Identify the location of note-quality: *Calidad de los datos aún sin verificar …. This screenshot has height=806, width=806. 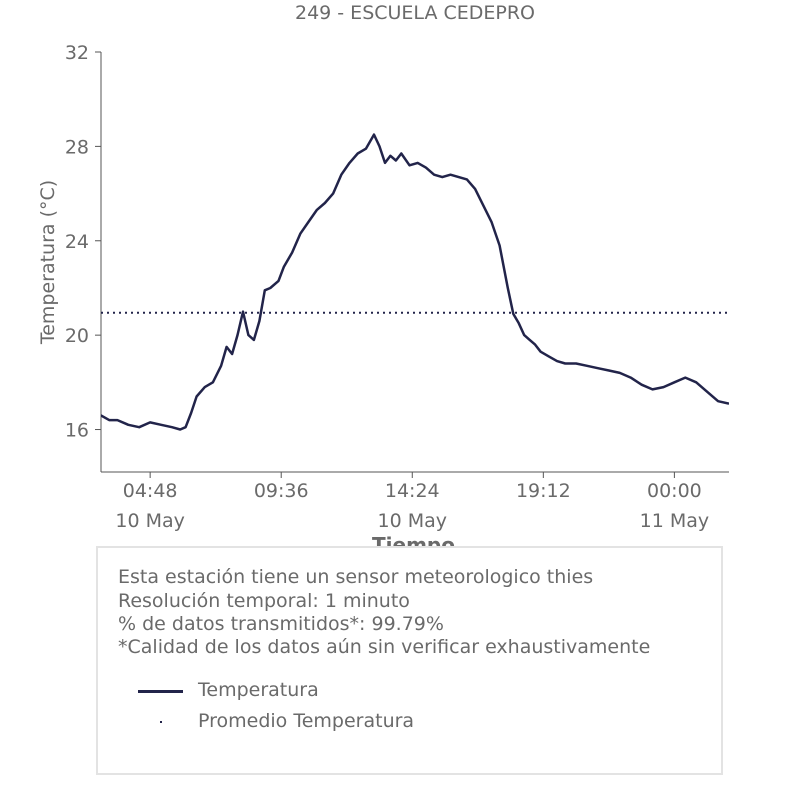
(384, 647).